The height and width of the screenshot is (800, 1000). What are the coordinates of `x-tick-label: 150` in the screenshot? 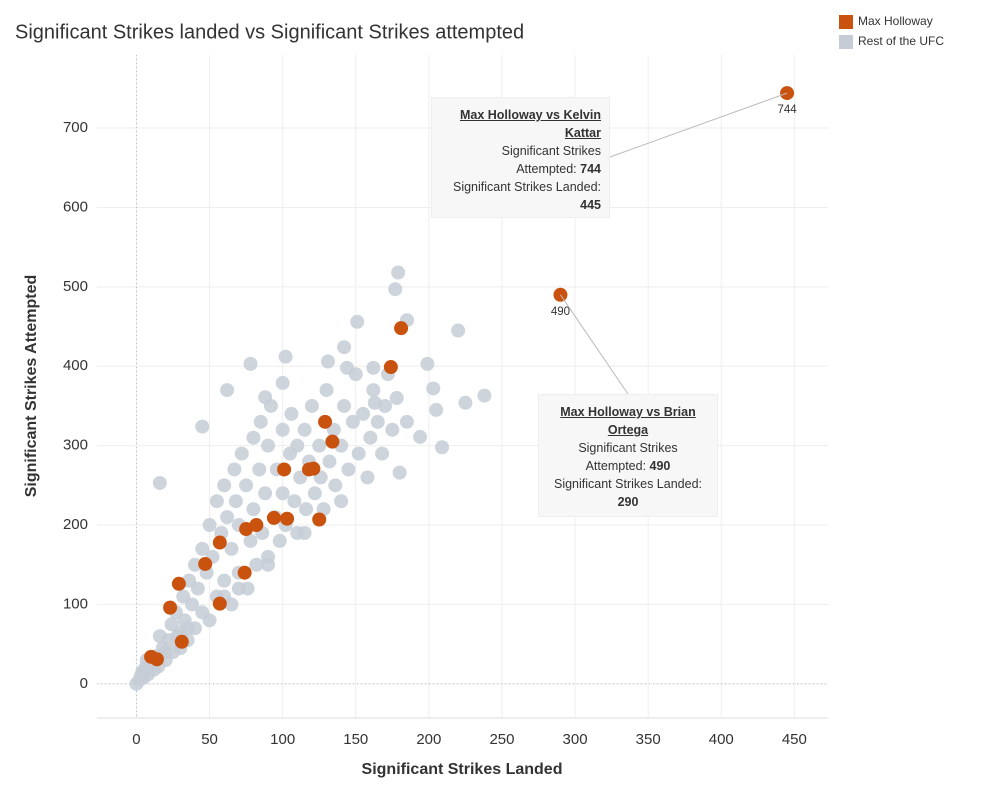 It's located at (355, 739).